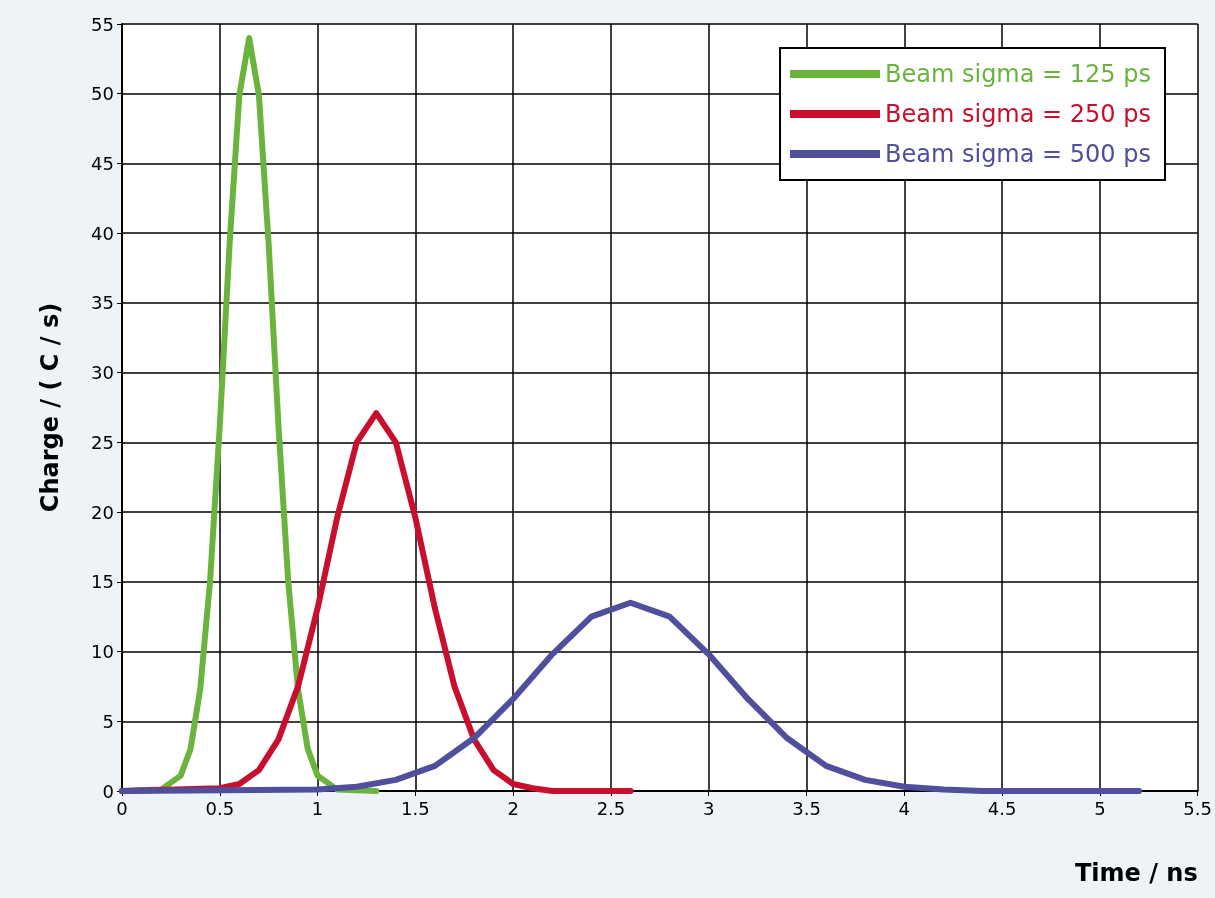  What do you see at coordinates (102, 512) in the screenshot?
I see `y-tick-label: 20` at bounding box center [102, 512].